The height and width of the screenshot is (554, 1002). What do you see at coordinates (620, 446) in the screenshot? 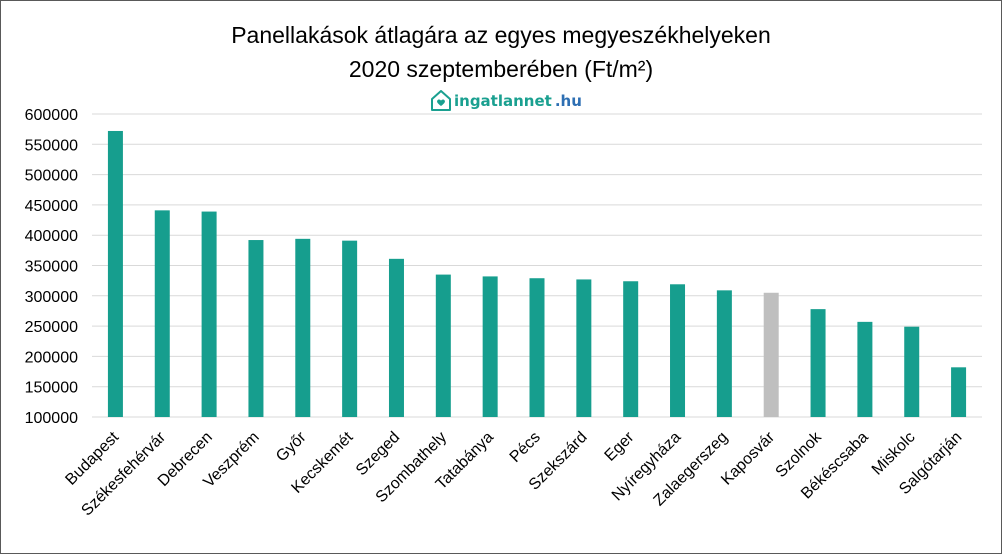
I see `x-tick-label: Eger` at bounding box center [620, 446].